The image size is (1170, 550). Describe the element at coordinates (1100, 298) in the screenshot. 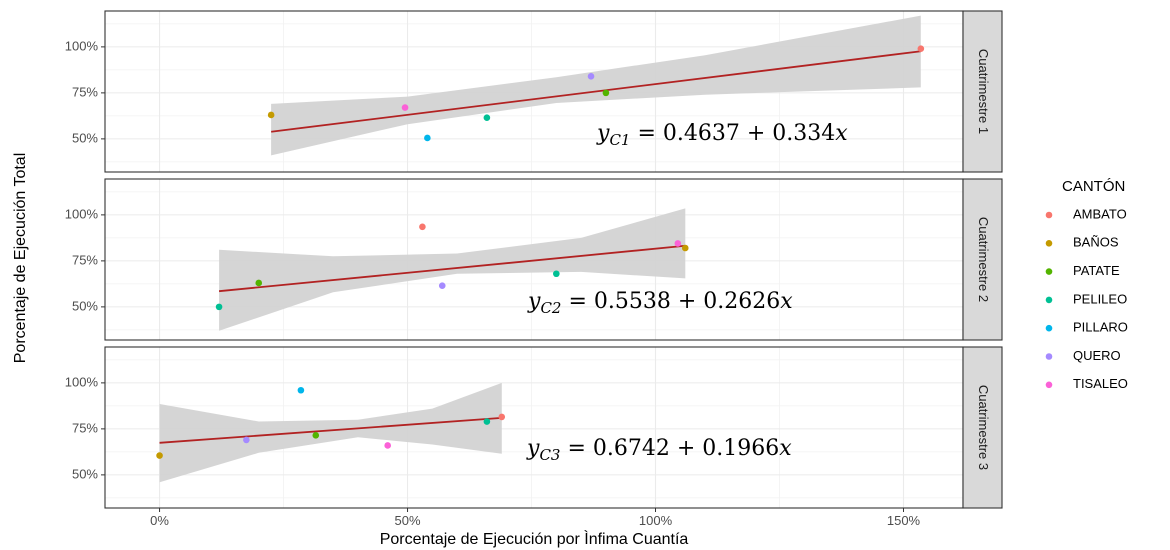

I see `legend-label: PELILEO` at that location.